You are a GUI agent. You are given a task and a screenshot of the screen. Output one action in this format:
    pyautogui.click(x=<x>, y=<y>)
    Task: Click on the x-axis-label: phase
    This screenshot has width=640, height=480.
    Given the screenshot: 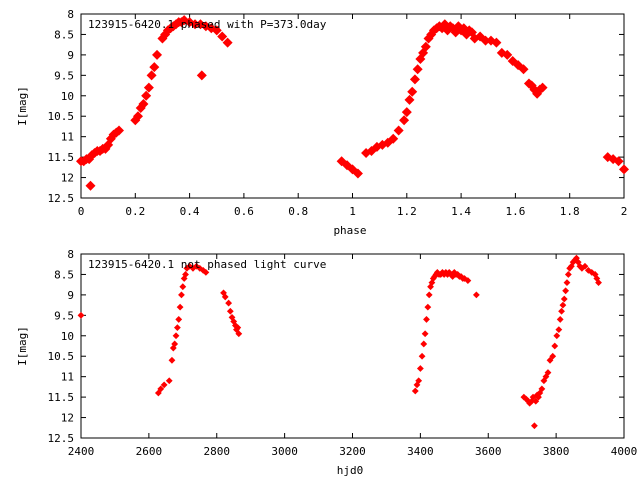 What is the action you would take?
    pyautogui.click(x=349, y=230)
    